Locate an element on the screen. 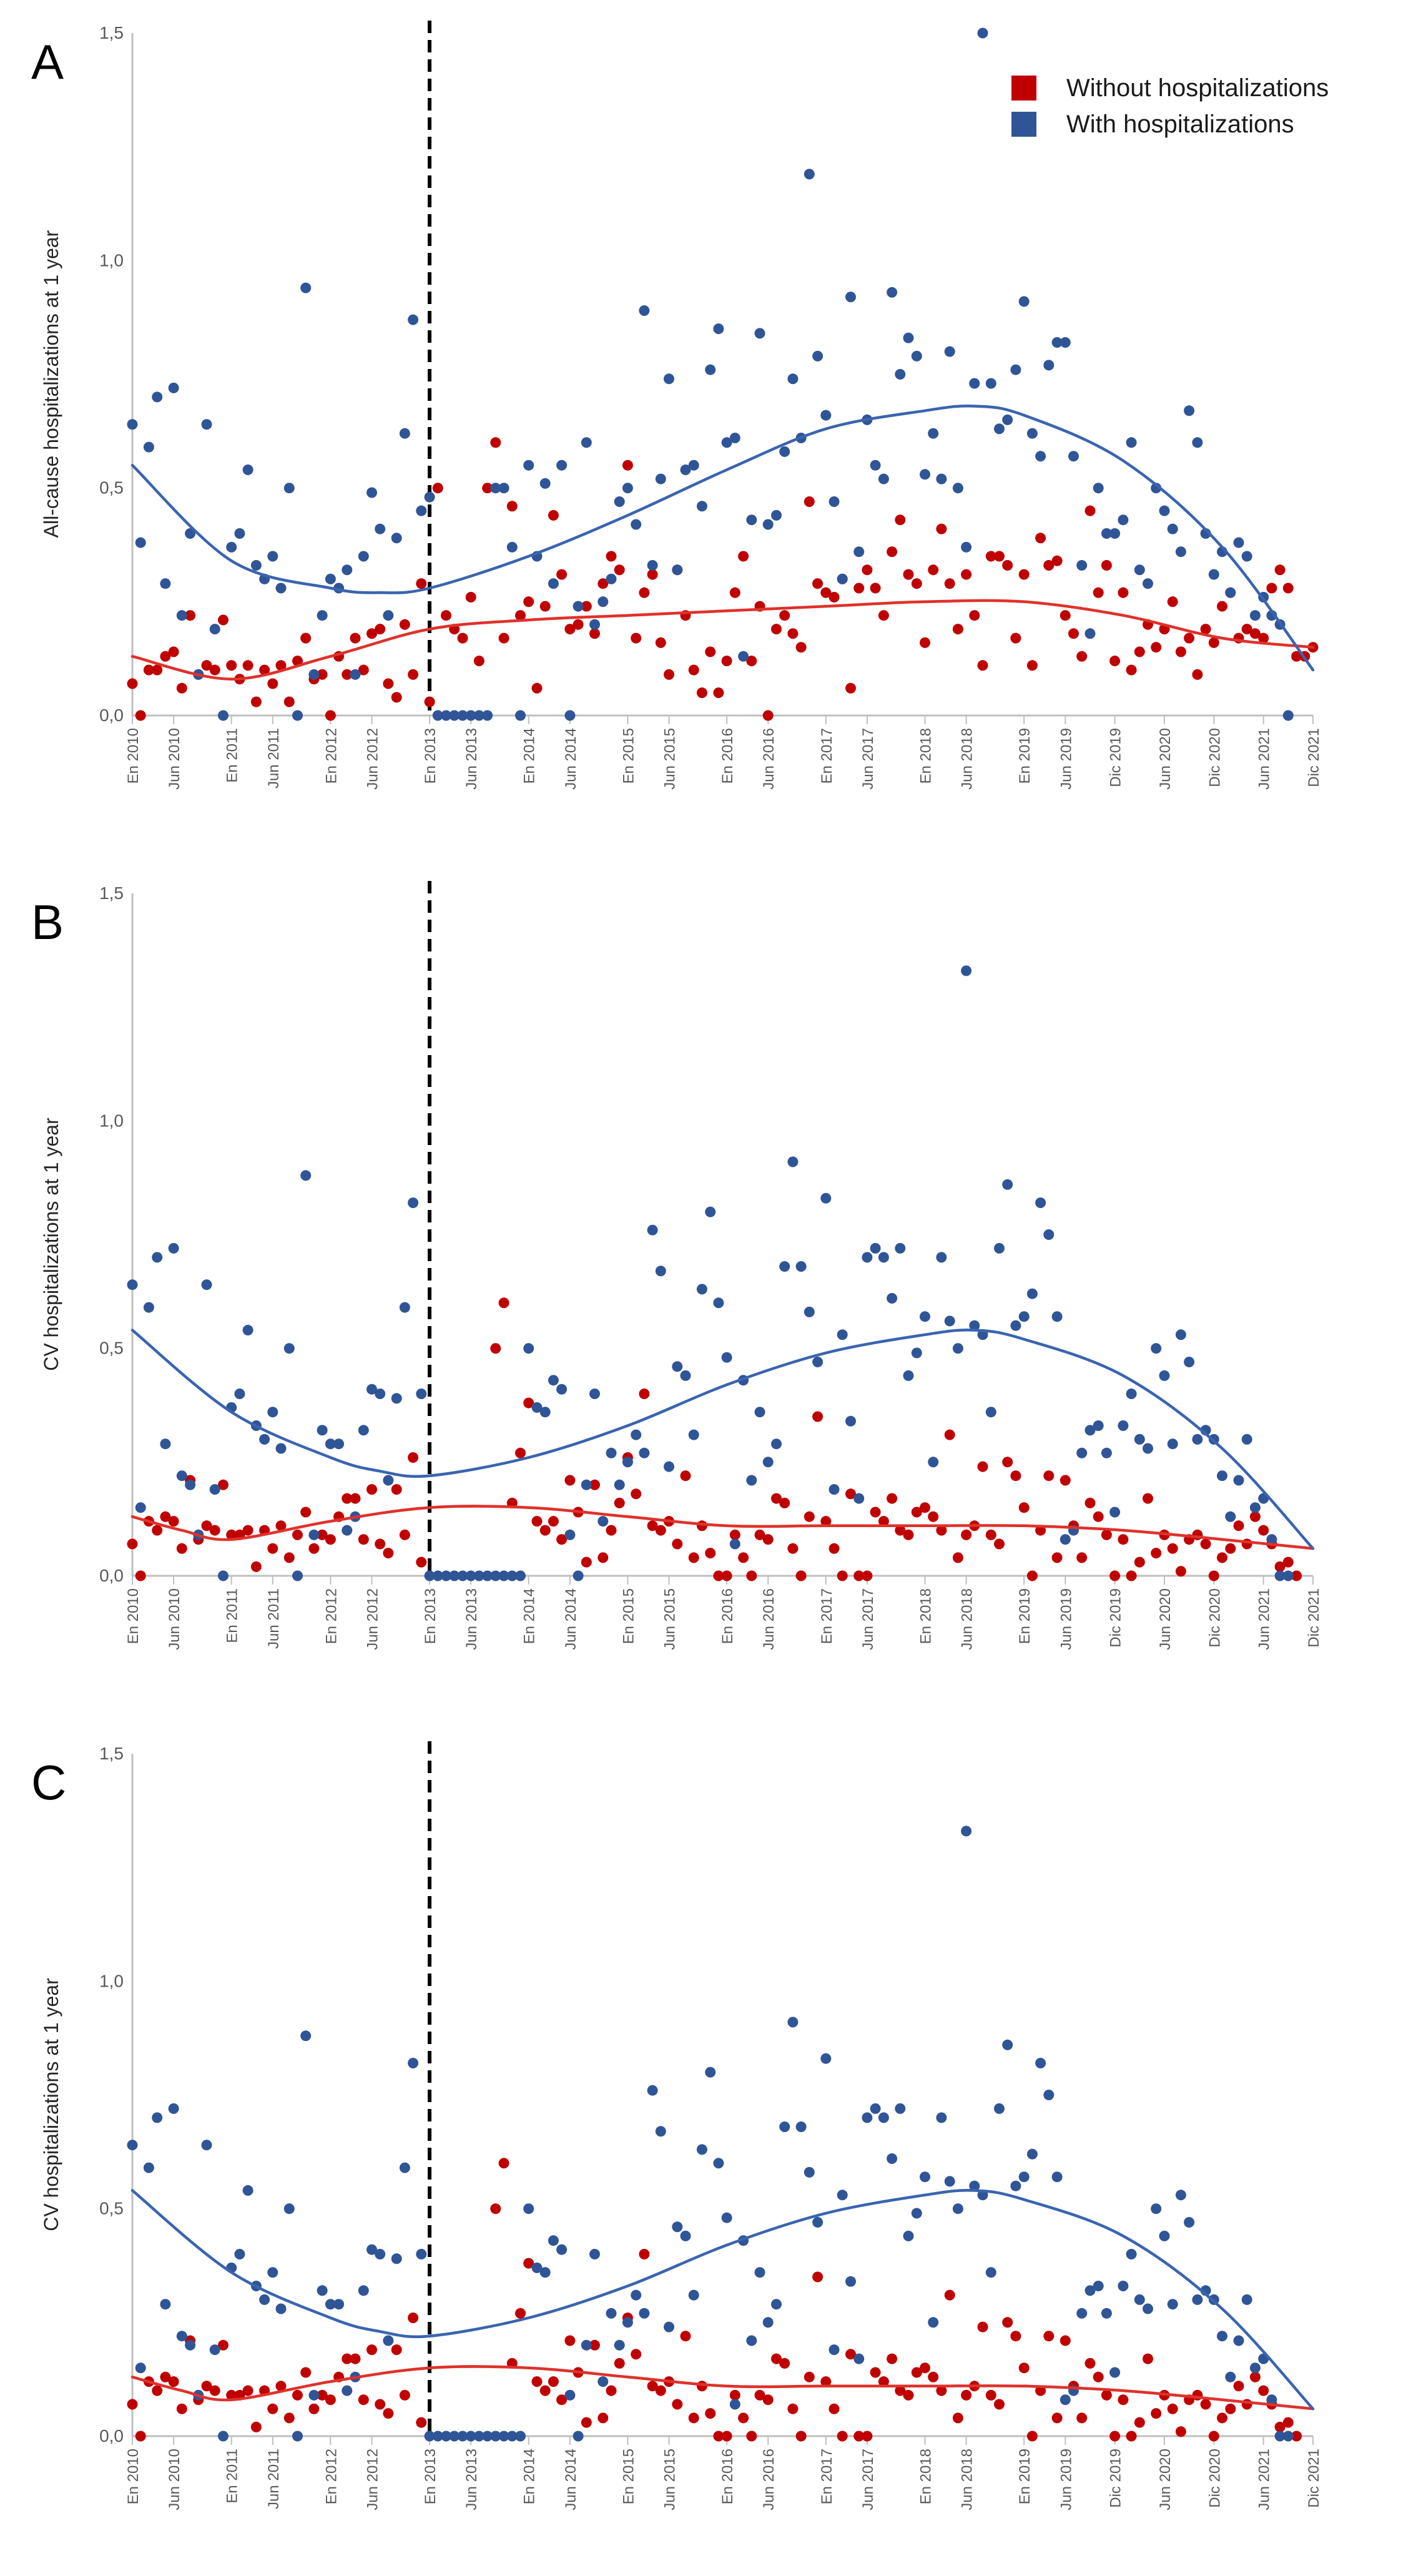 This screenshot has height=2576, width=1426. trend-curve-without is located at coordinates (722, 1527).